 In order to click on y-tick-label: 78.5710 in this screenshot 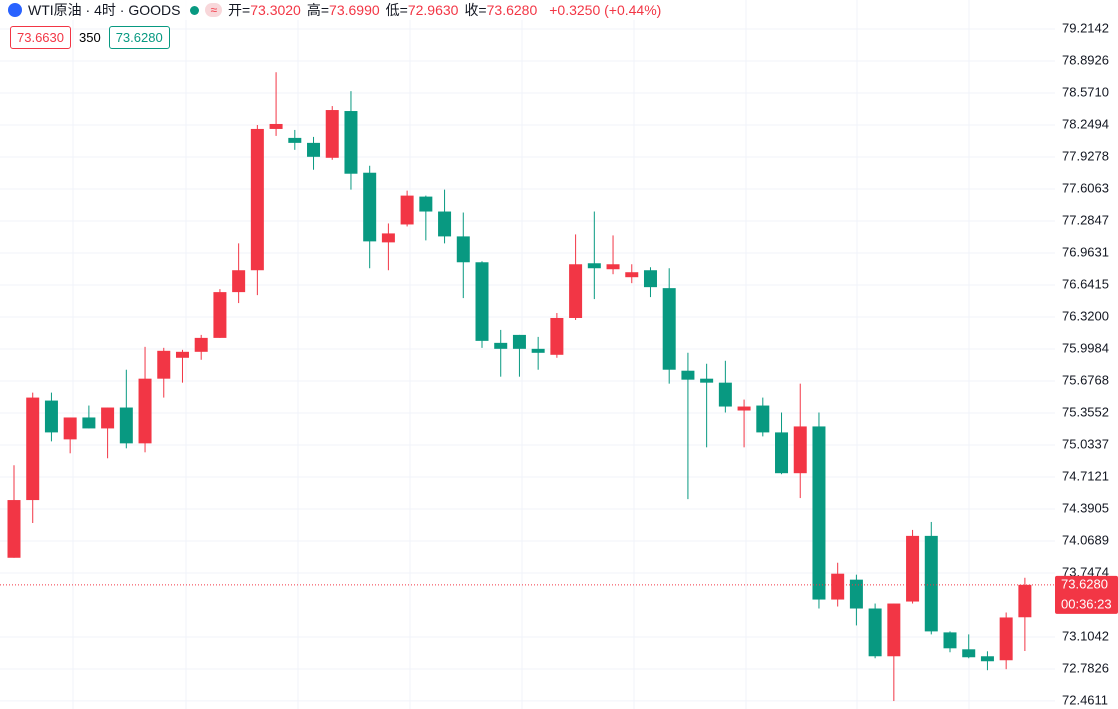, I will do `click(1085, 91)`.